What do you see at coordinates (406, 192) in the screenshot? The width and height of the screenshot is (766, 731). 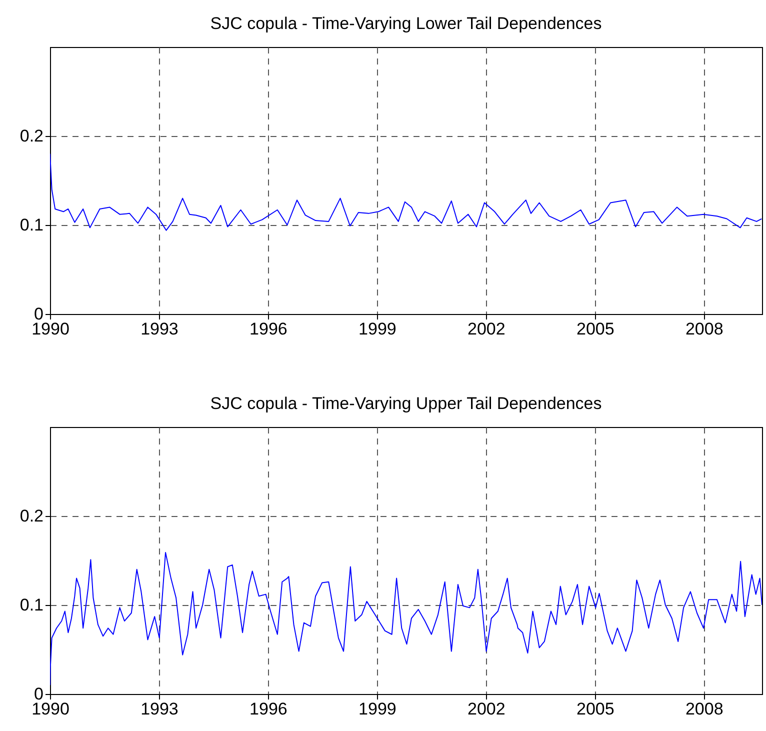 I see `line-series` at bounding box center [406, 192].